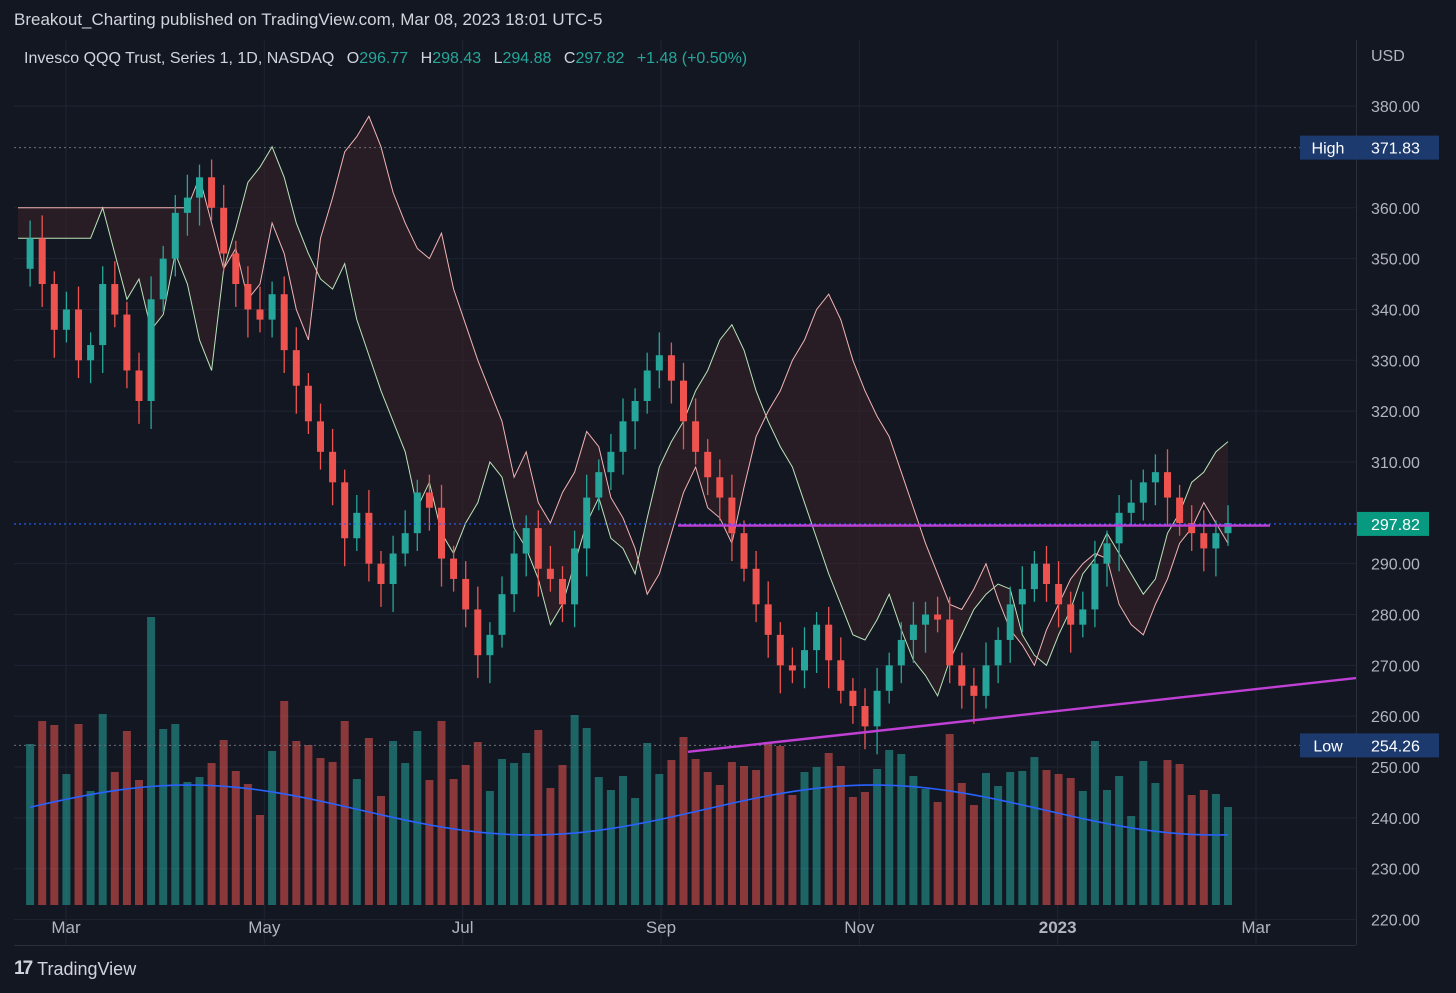 The image size is (1456, 993). I want to click on low-badge-label: Low, so click(1328, 746).